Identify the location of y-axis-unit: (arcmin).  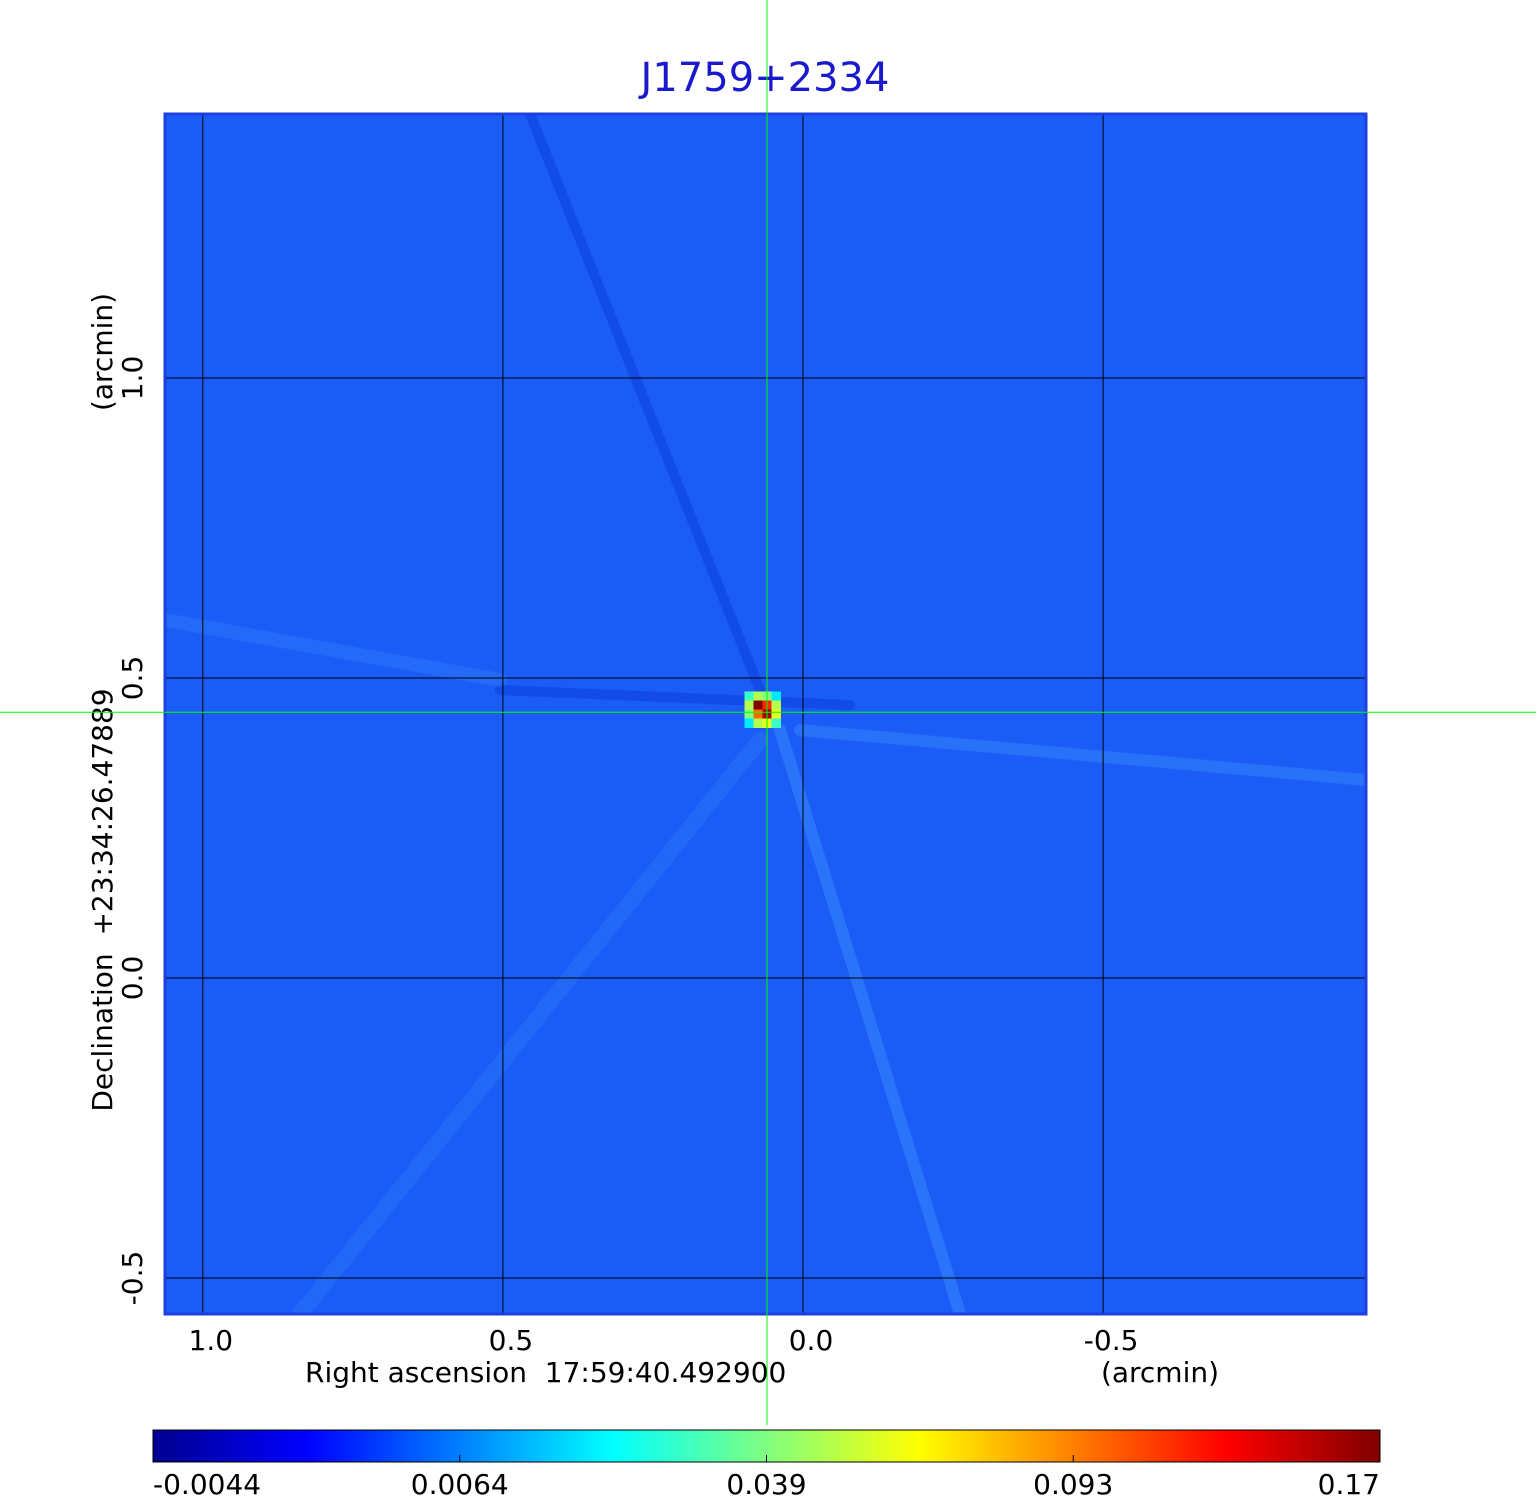
(102, 352).